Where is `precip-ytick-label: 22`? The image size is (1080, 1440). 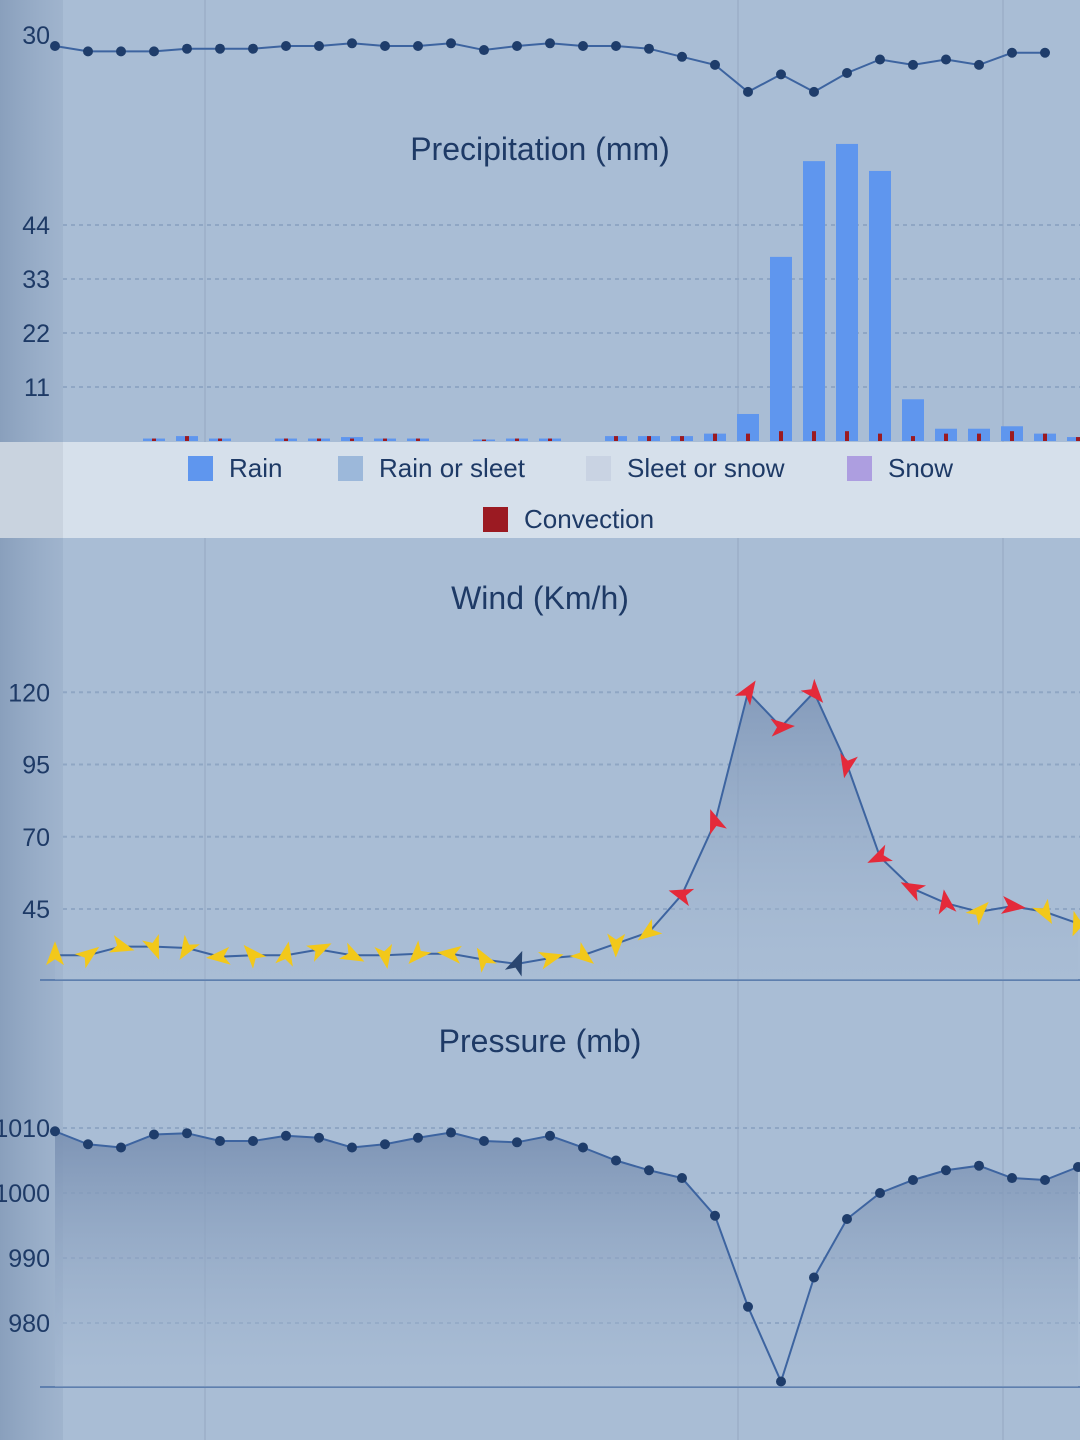 precip-ytick-label: 22 is located at coordinates (36, 334).